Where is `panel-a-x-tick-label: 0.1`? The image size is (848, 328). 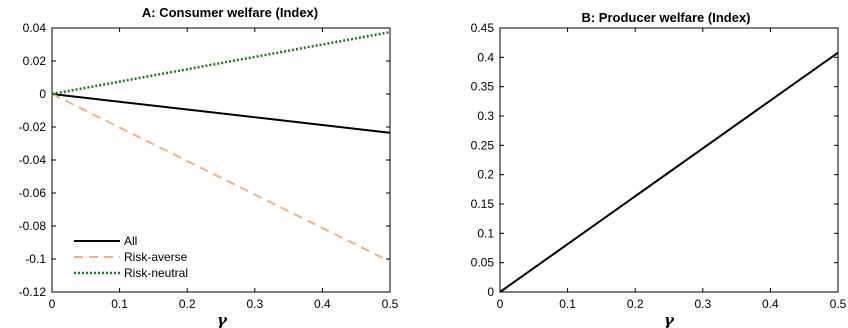 panel-a-x-tick-label: 0.1 is located at coordinates (119, 304).